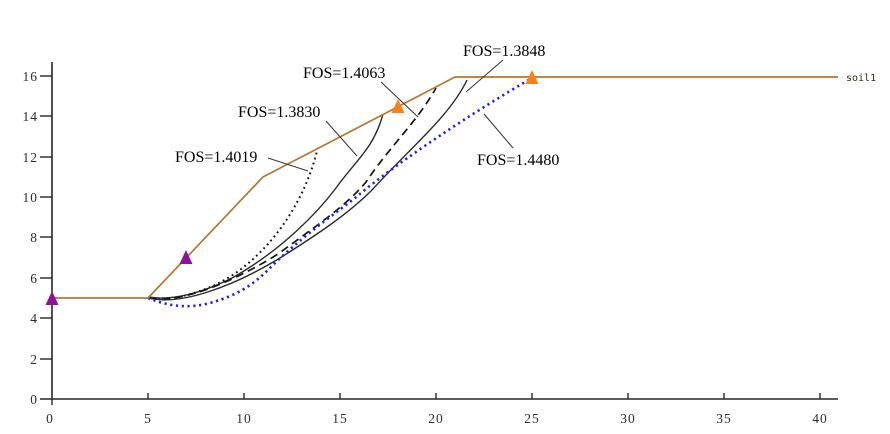 The image size is (890, 434). I want to click on x-axis-labels: 0 5 10 15 20 25 30 35 40, so click(437, 418).